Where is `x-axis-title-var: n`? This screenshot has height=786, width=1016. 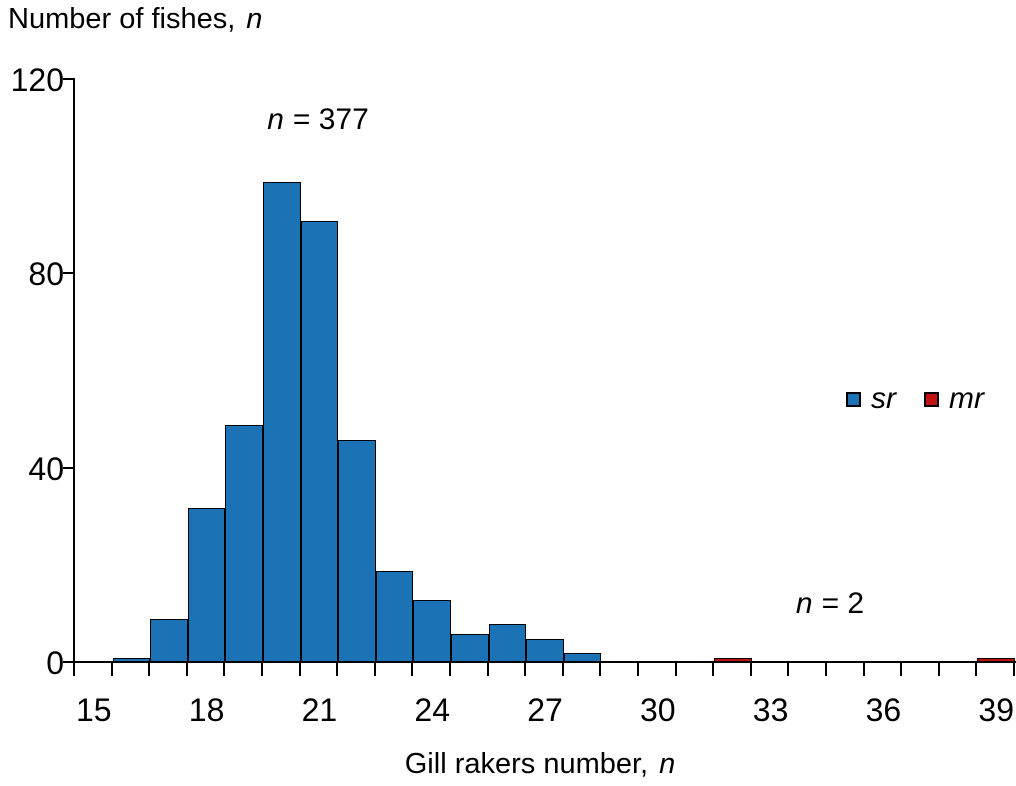
x-axis-title-var: n is located at coordinates (667, 764).